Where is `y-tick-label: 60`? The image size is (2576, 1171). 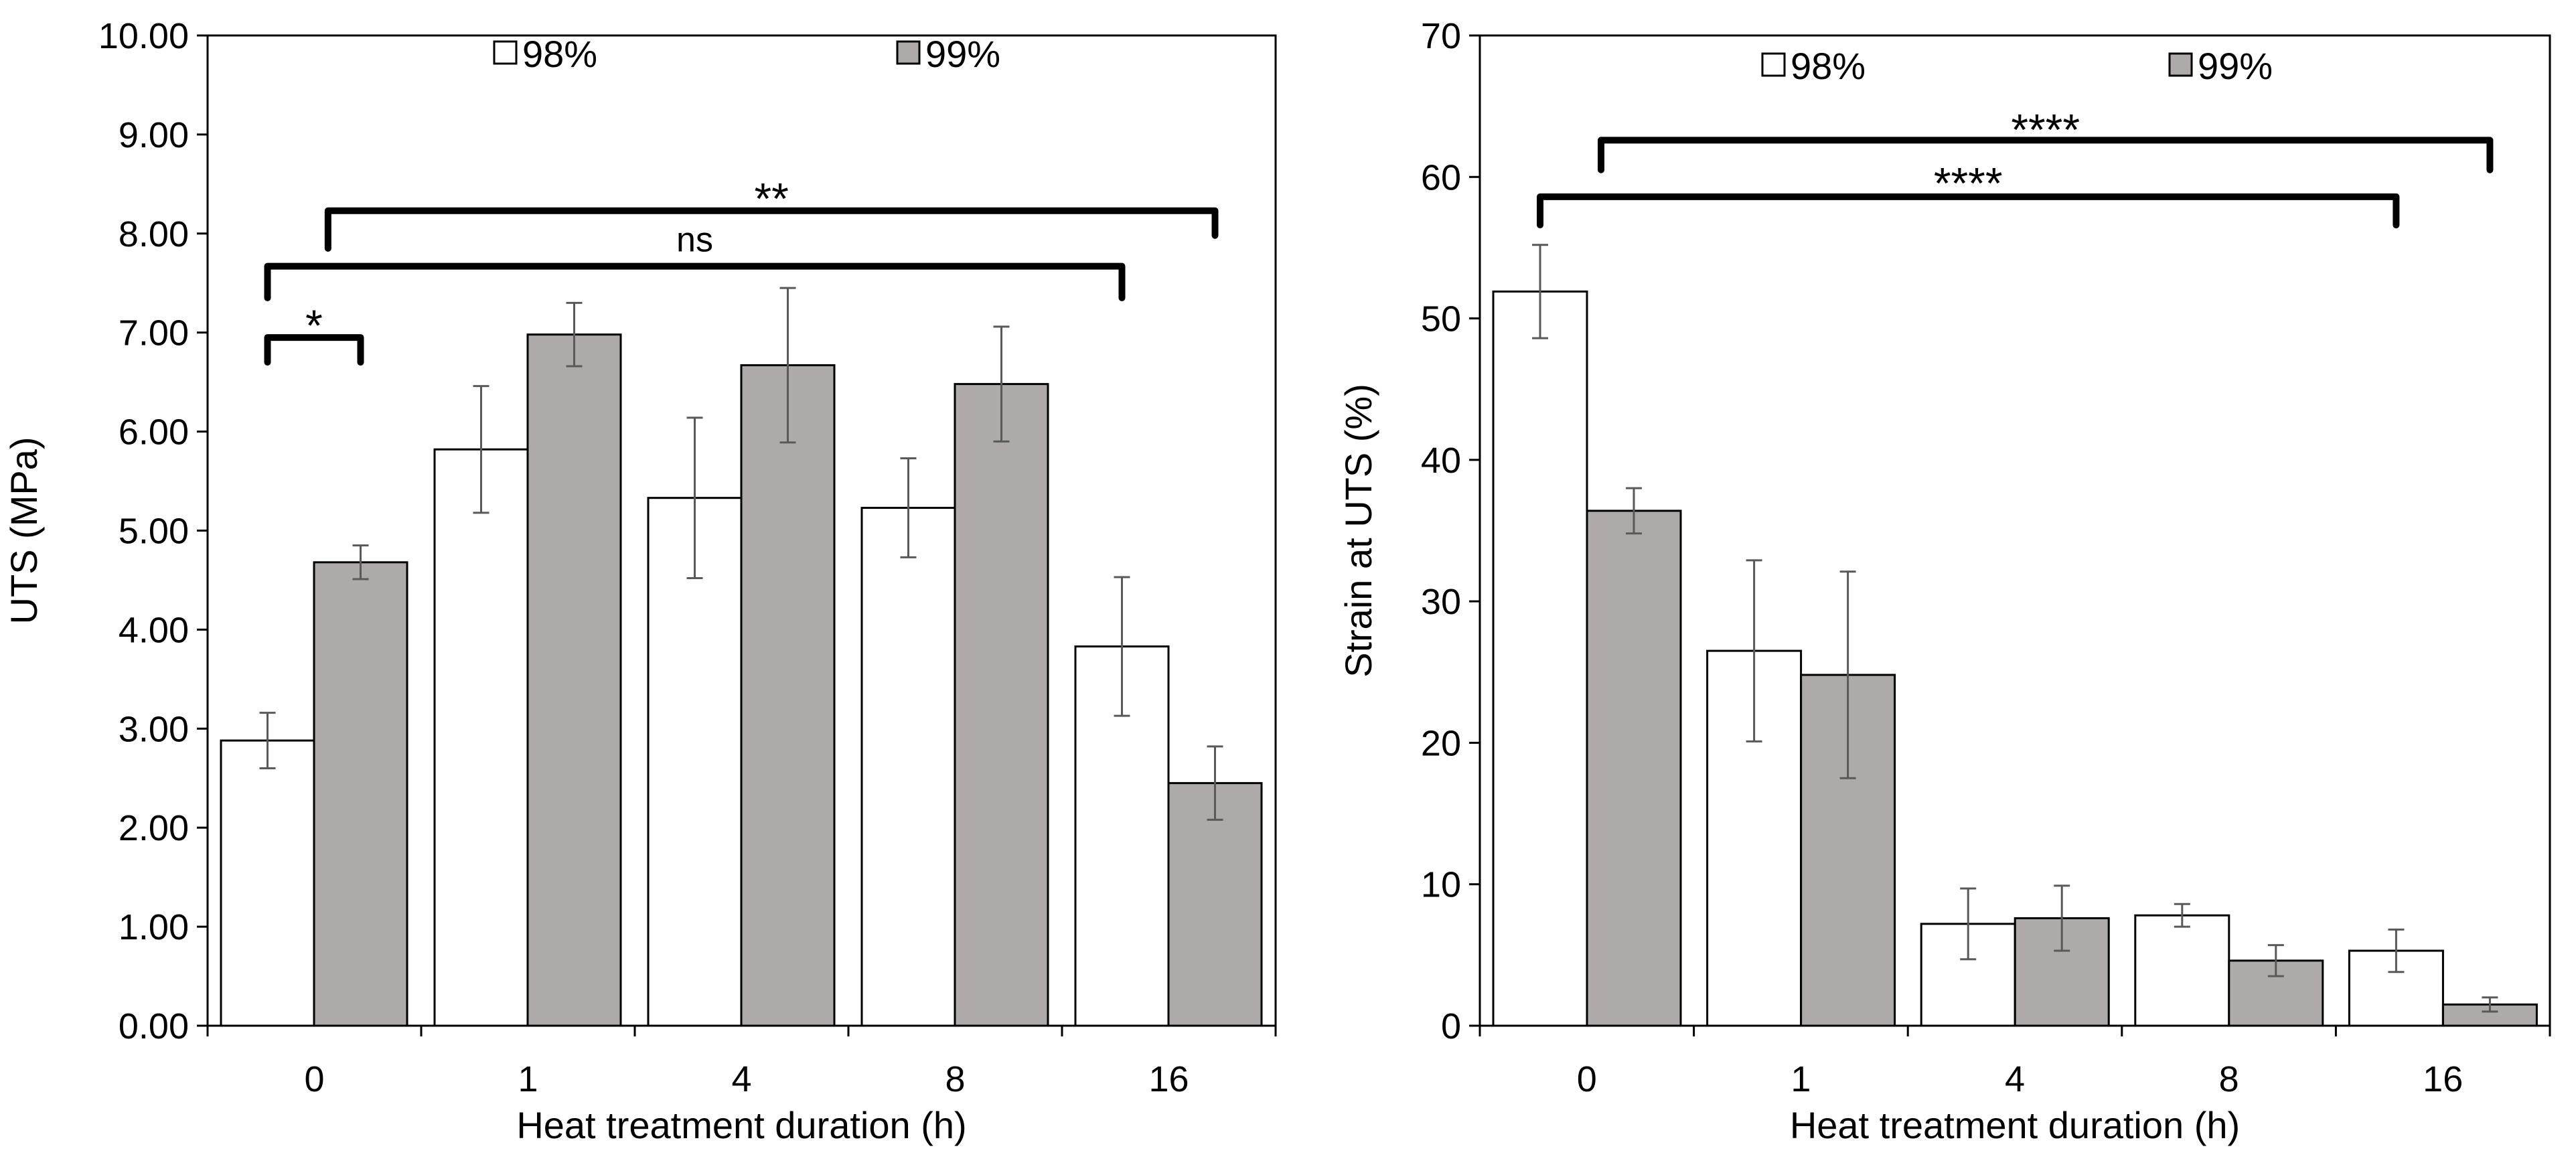
y-tick-label: 60 is located at coordinates (1441, 177).